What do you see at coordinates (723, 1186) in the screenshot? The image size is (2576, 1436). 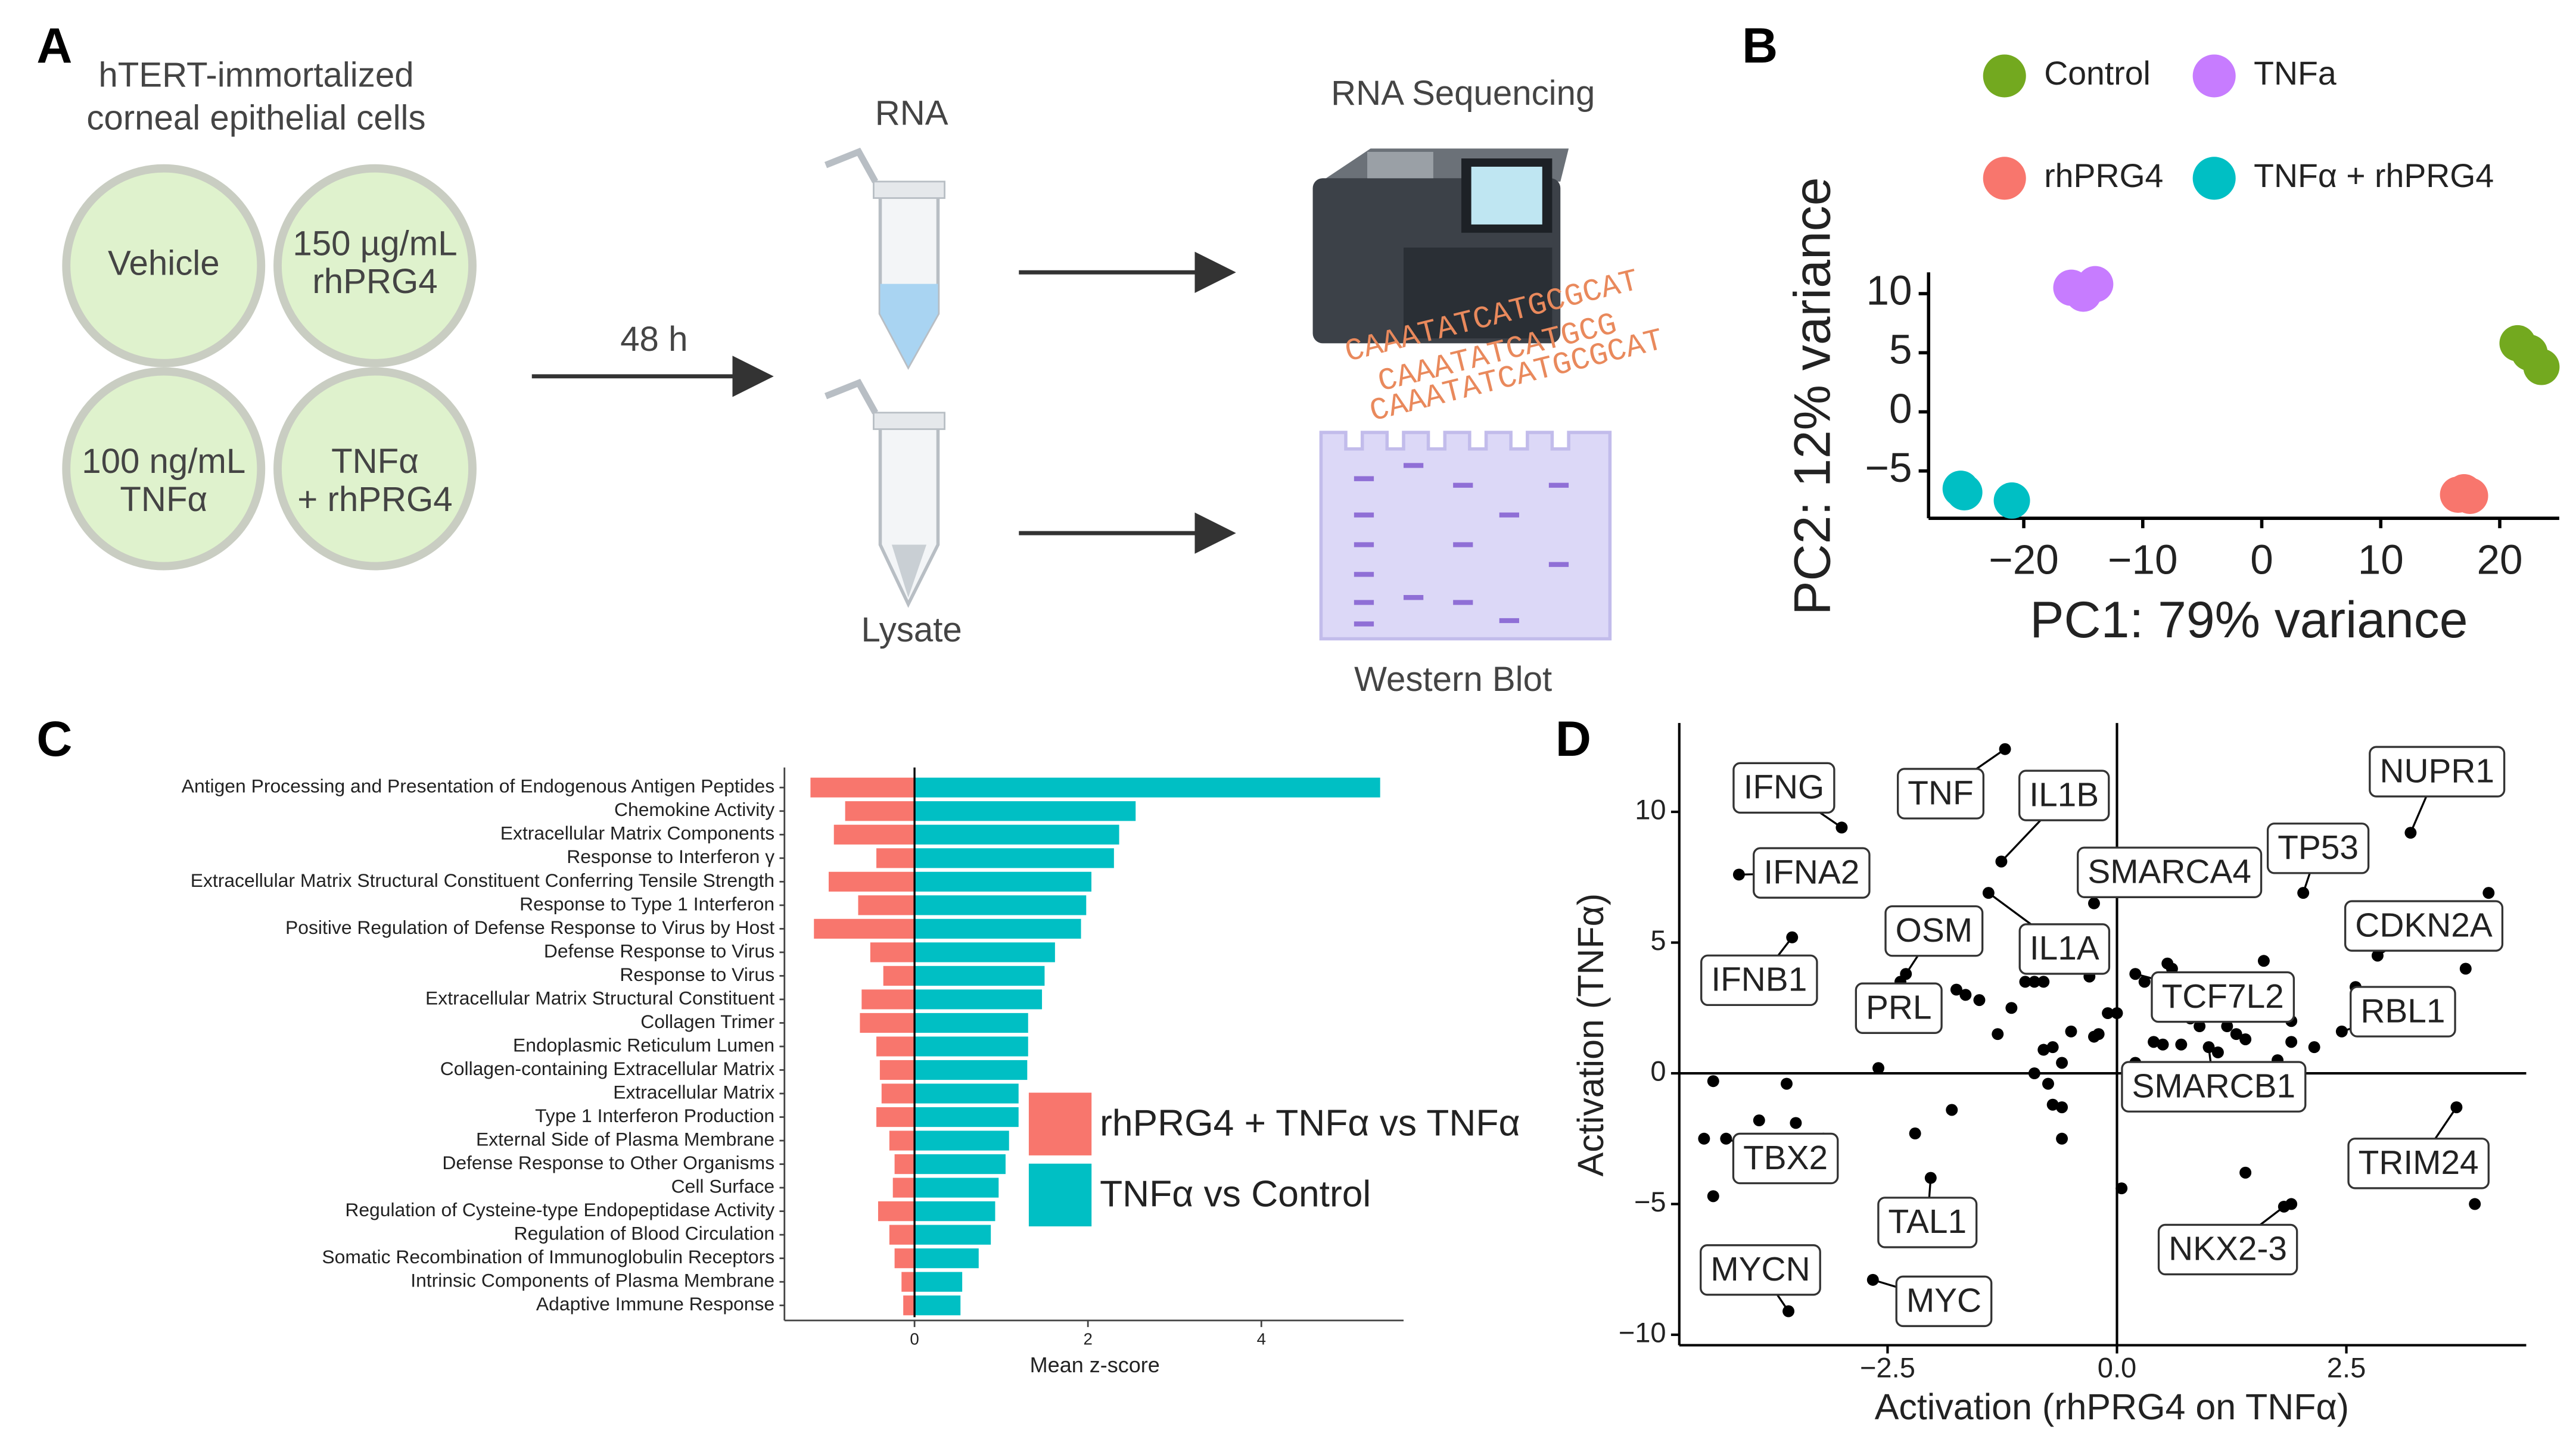 I see `category-label: Cell Surface` at bounding box center [723, 1186].